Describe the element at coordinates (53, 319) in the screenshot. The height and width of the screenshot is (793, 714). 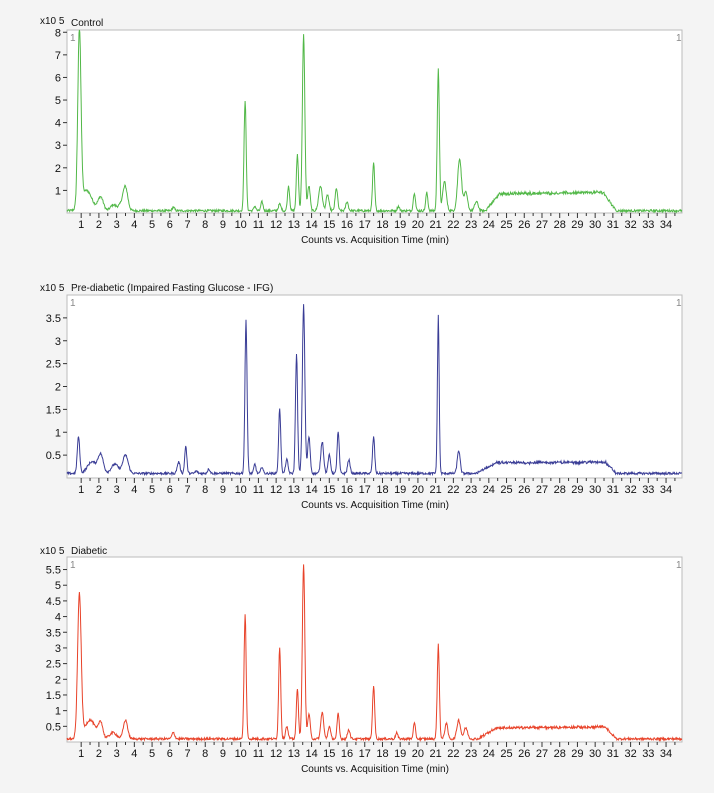
I see `y-tick-label: 3.5` at that location.